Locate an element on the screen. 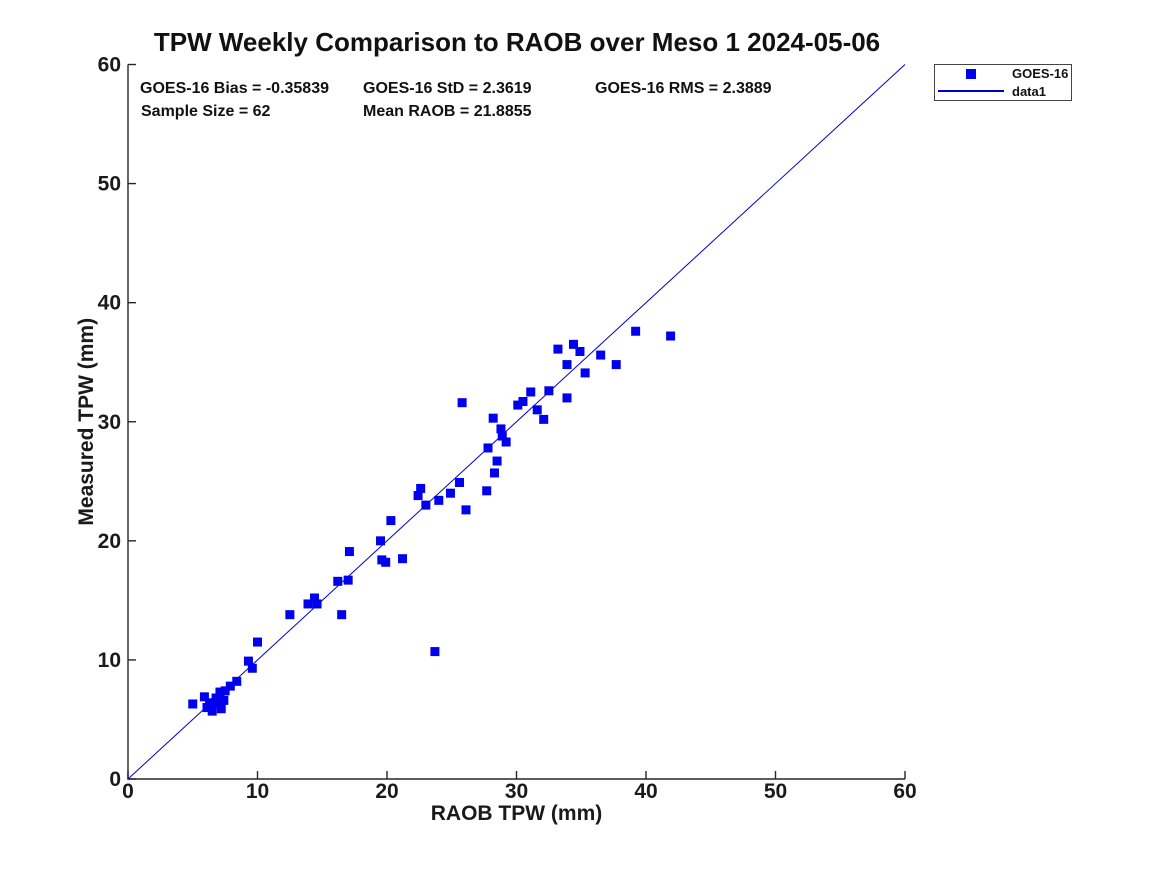  y-tick-label: 30 is located at coordinates (109, 422).